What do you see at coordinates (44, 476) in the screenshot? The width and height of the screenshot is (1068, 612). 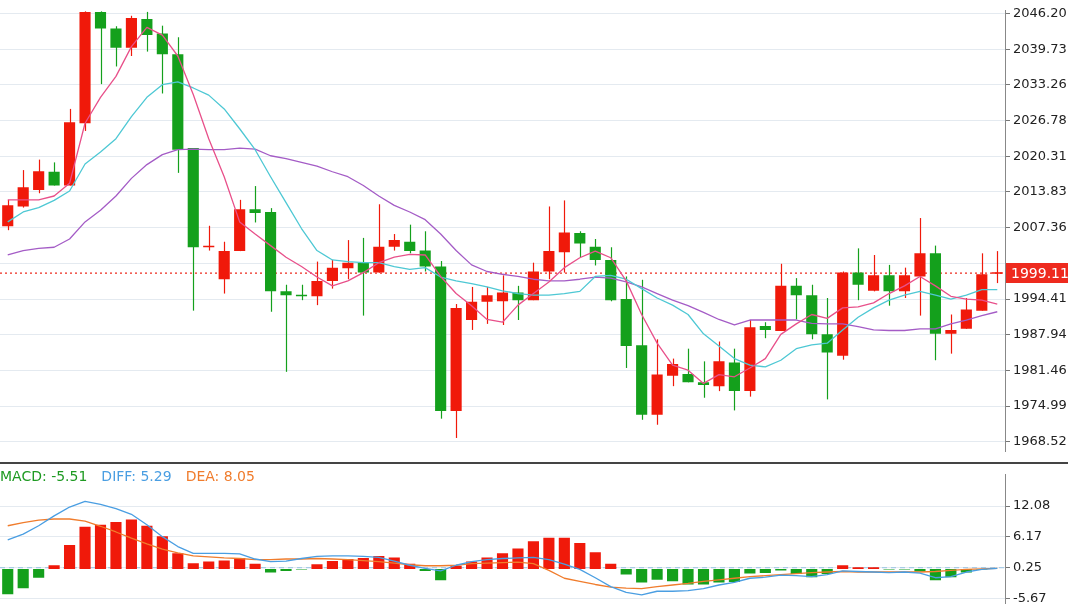 I see `text: MACD: -5.51` at bounding box center [44, 476].